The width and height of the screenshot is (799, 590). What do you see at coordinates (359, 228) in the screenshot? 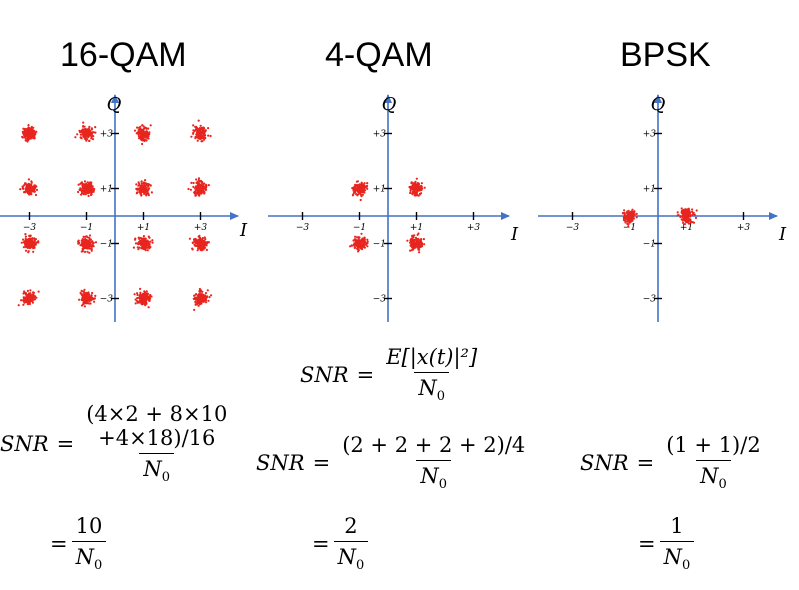
I see `x-tick-label: −1` at bounding box center [359, 228].